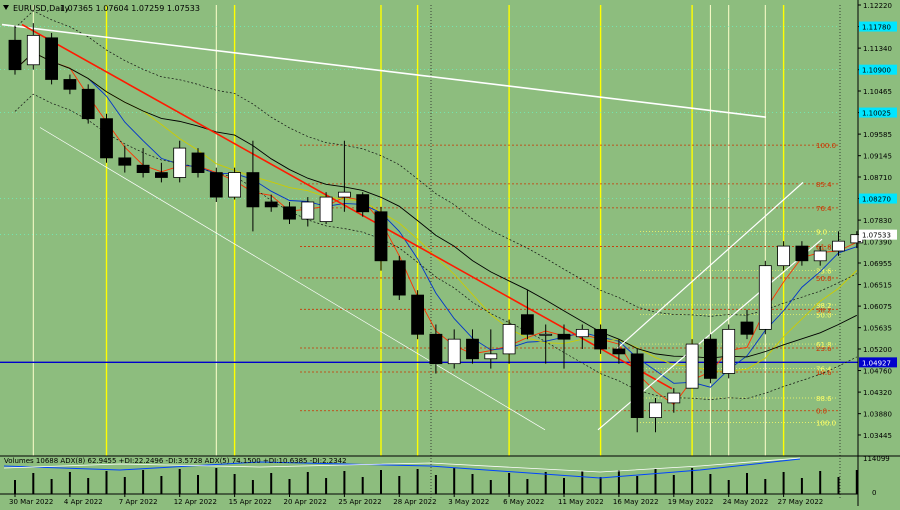 This screenshot has width=900, height=510. I want to click on price-tick-label: 1.06075, so click(877, 307).